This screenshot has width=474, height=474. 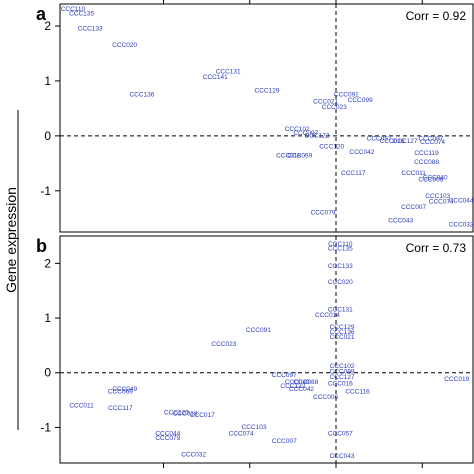 What do you see at coordinates (456, 379) in the screenshot?
I see `point-label: CCC019` at bounding box center [456, 379].